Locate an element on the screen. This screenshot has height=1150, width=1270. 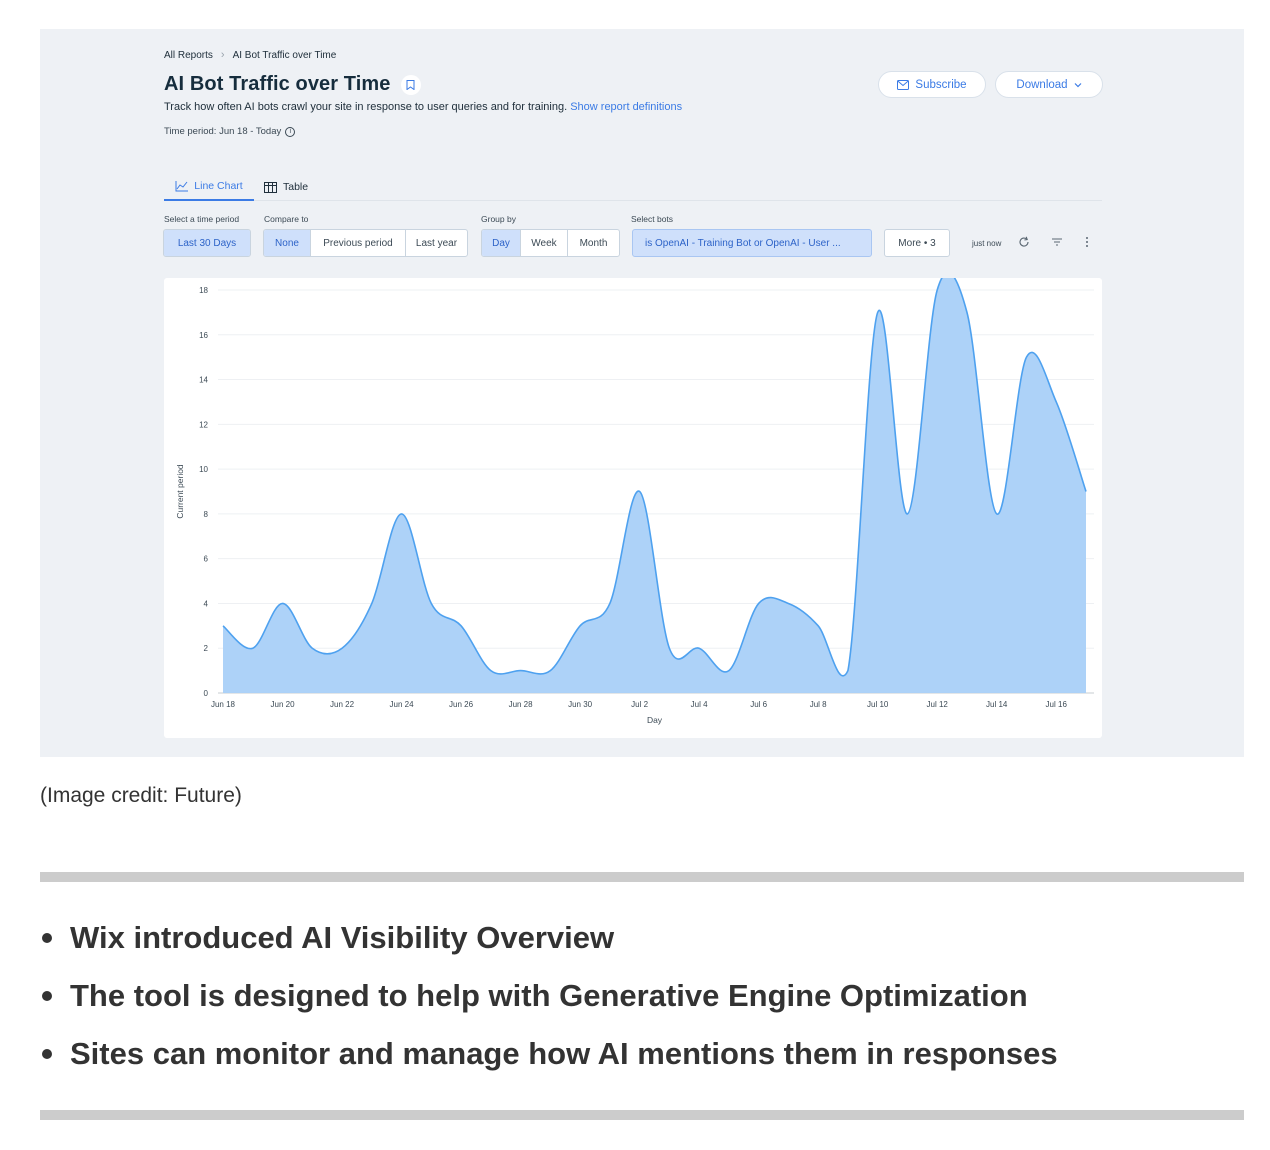
group-by-segmented: Day Week Month is located at coordinates (550, 243).